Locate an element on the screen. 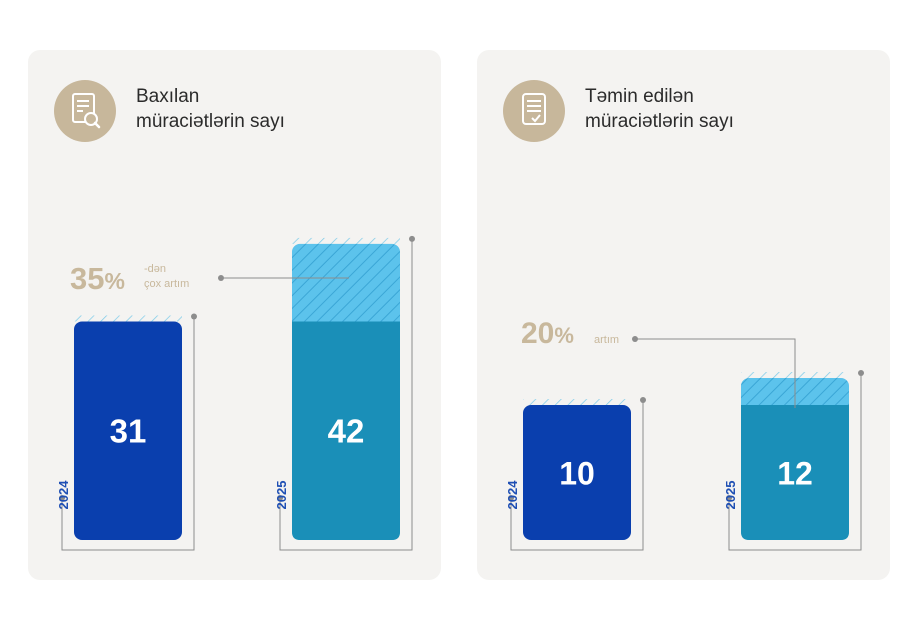 The height and width of the screenshot is (630, 923). increase-annotation: 35% -dən çox artım is located at coordinates (209, 278).